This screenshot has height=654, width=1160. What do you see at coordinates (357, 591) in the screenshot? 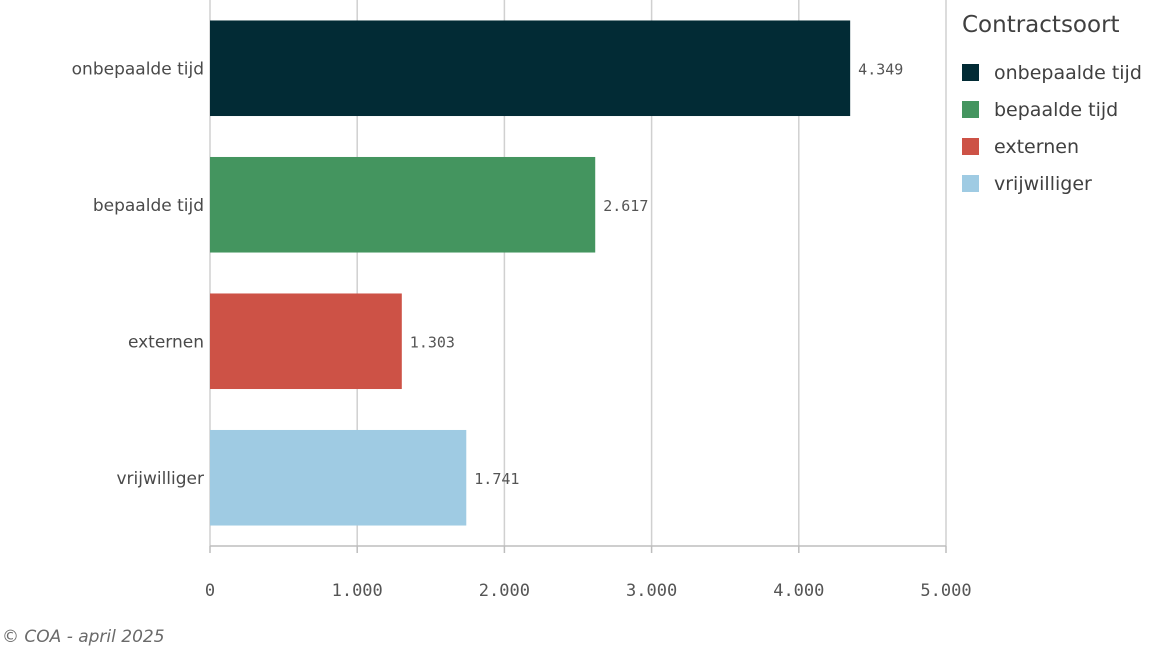
I see `x-tick-label: 1.000` at bounding box center [357, 591].